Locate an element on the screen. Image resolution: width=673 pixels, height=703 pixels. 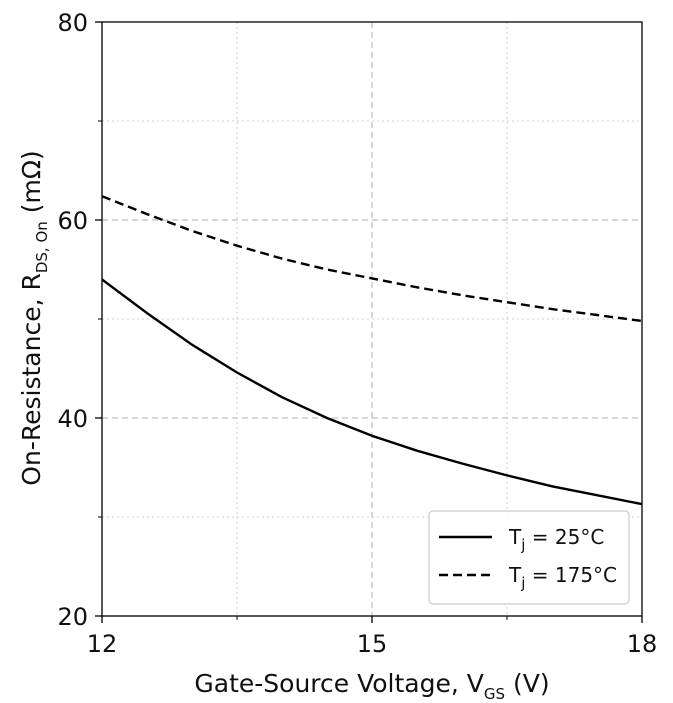
legend-label-25c: Tj = 25°C is located at coordinates (556, 539).